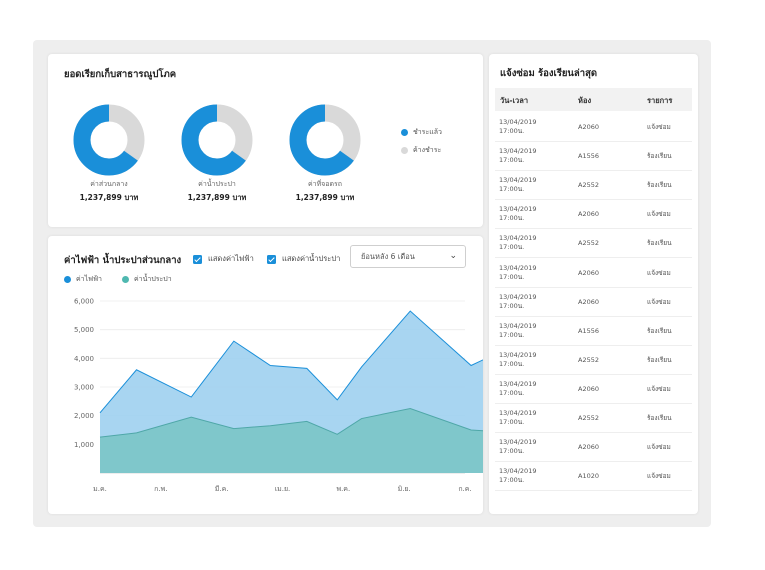 This screenshot has height=570, width=765. I want to click on donut-water-fee: ค่าน้ำประปา 1,237,899 บาท, so click(217, 154).